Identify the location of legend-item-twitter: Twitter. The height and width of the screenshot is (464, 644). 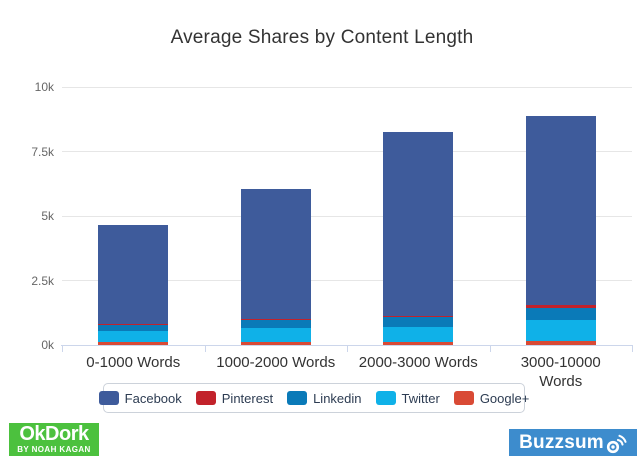
(407, 398).